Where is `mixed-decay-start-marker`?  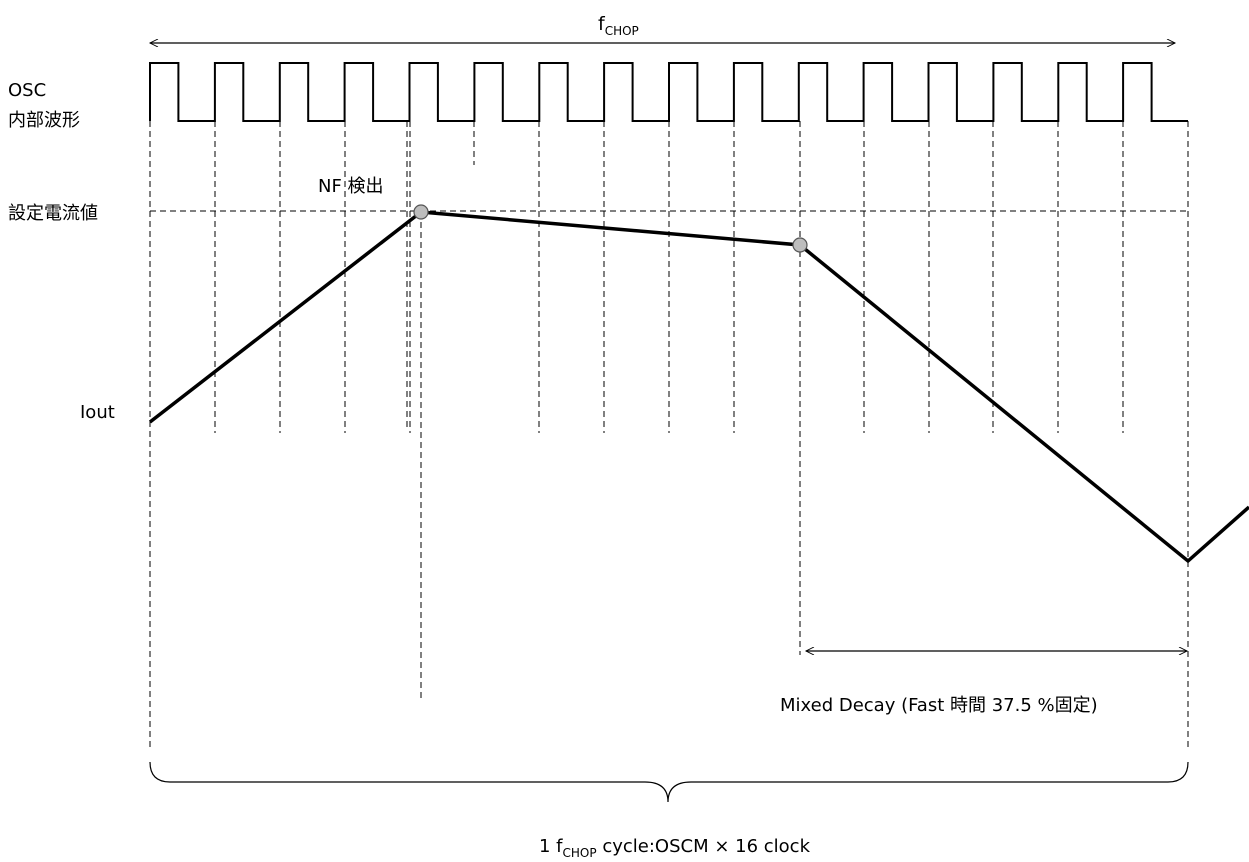 mixed-decay-start-marker is located at coordinates (800, 245).